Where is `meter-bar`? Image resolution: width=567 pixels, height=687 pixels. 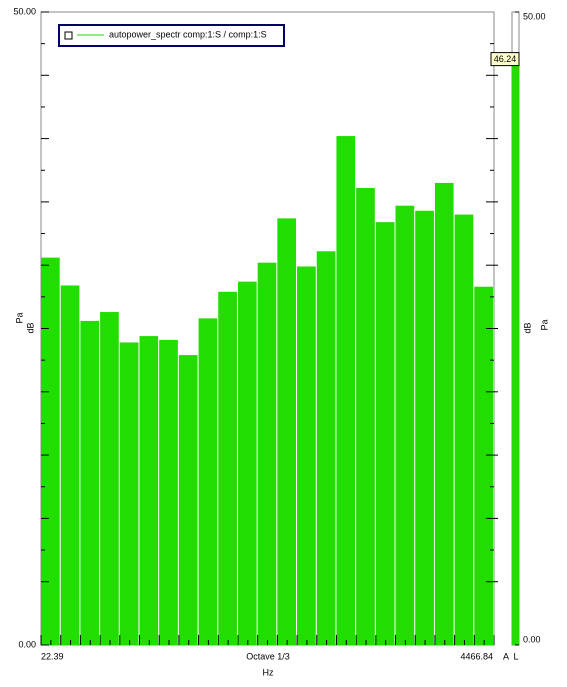 meter-bar is located at coordinates (515, 352).